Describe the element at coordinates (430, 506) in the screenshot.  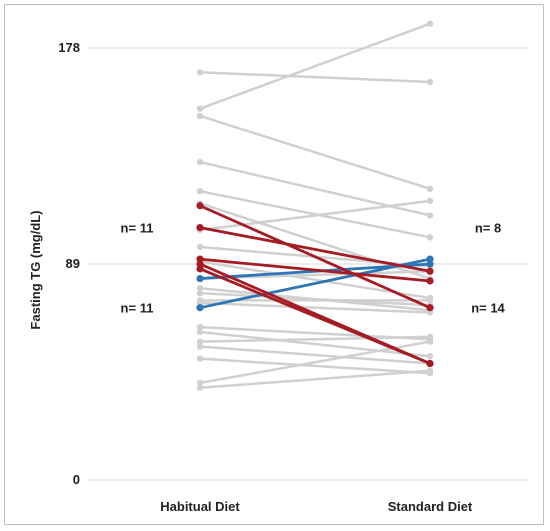
I see `x-category-label: Standard Diet` at that location.